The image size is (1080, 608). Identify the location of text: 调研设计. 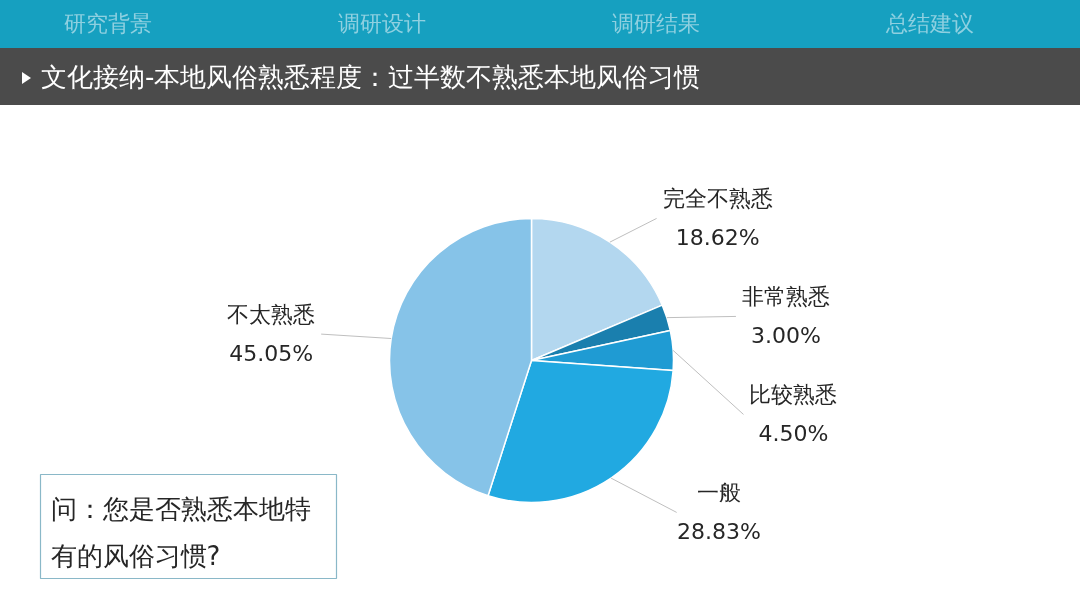
(382, 24).